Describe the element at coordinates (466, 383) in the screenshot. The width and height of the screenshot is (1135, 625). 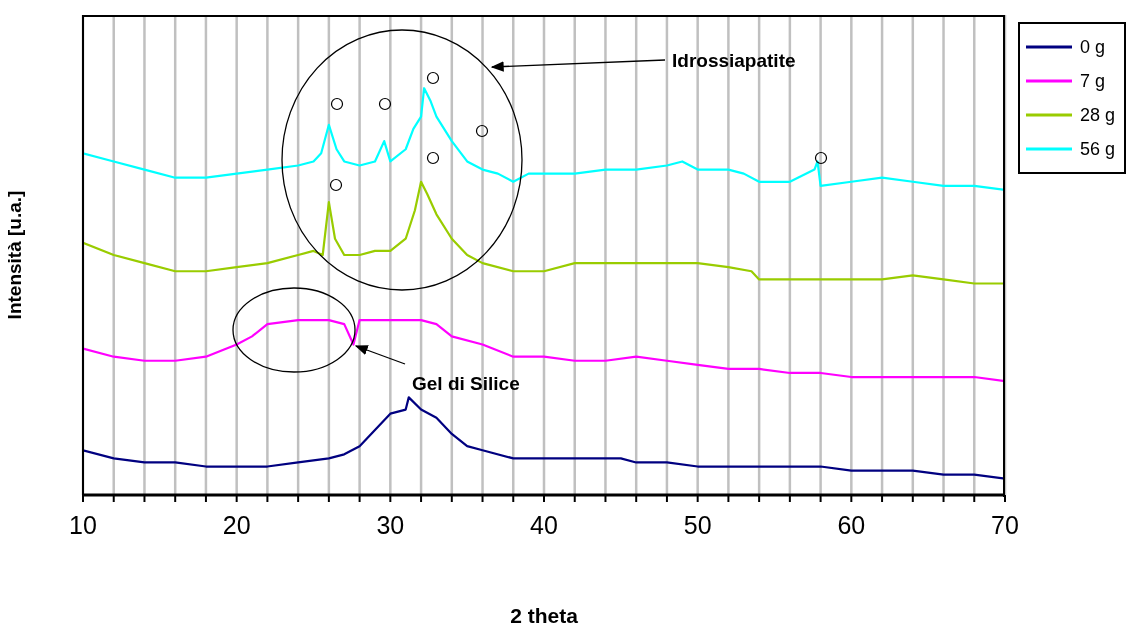
I see `annotation: Gel di Silice` at that location.